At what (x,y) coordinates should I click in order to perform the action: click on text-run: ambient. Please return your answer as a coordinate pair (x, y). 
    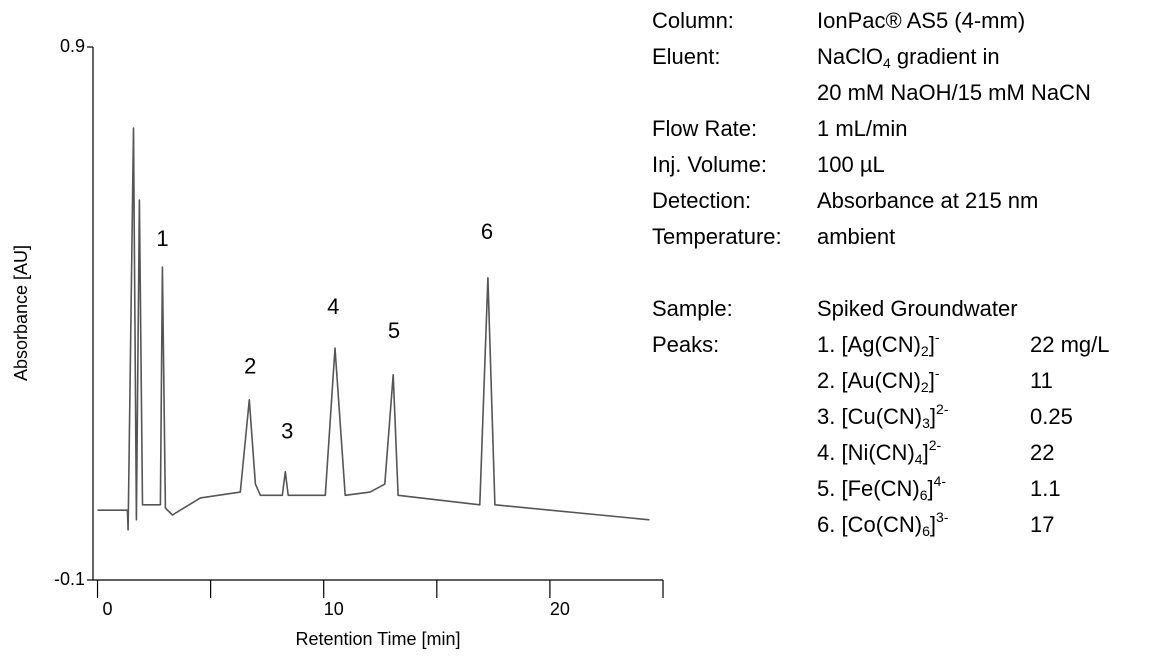
    Looking at the image, I should click on (856, 236).